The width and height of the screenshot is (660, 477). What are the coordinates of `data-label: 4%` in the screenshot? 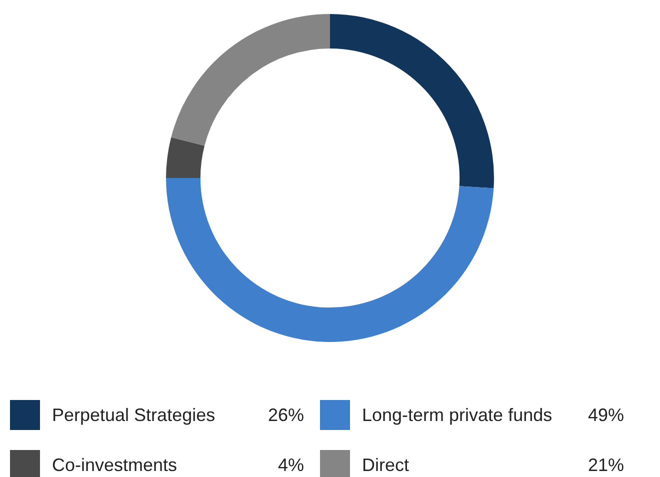 It's located at (291, 465).